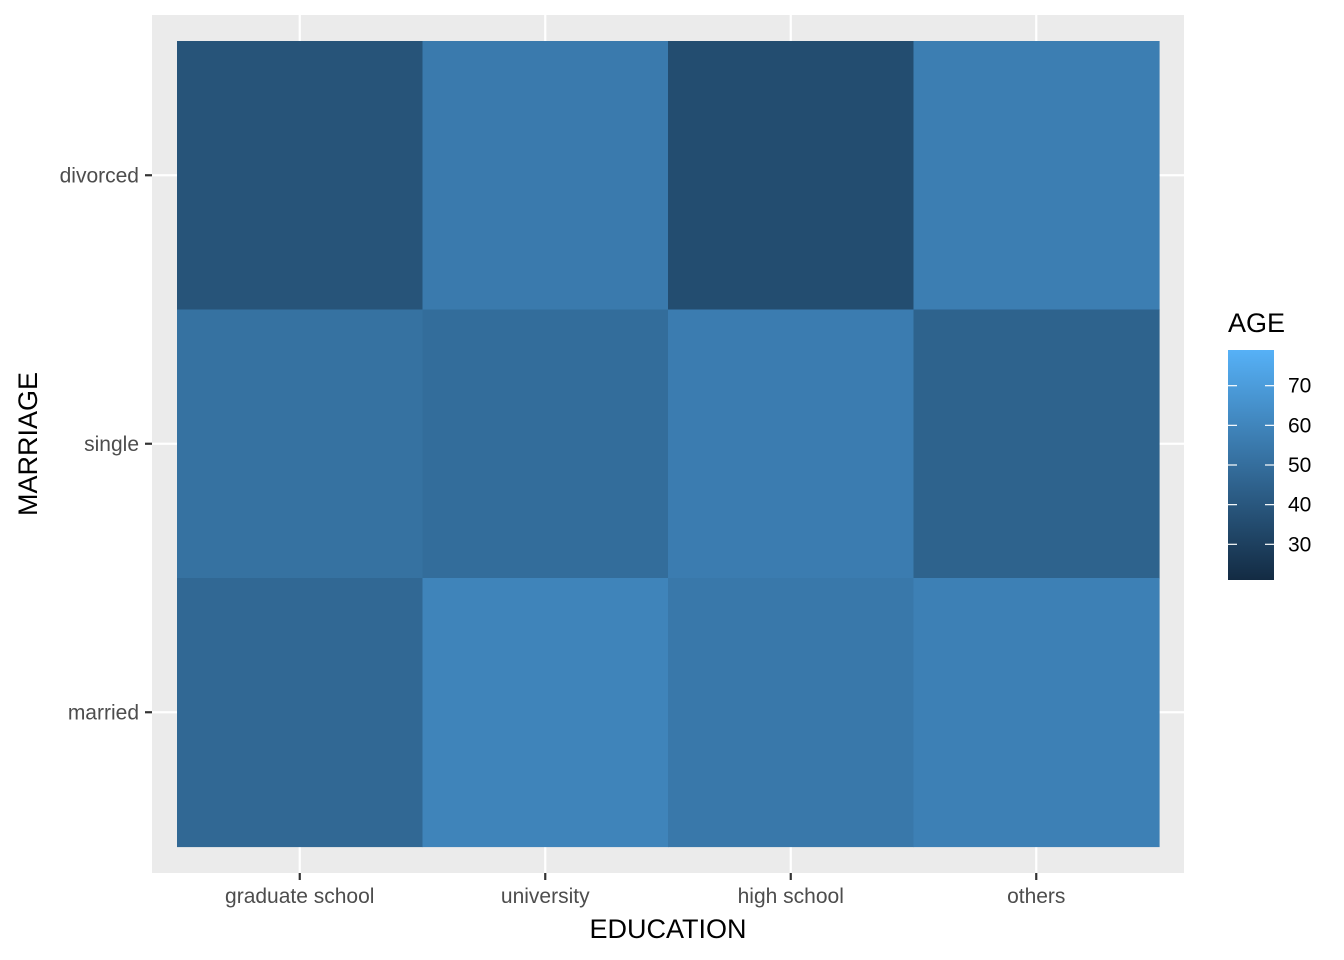 This screenshot has height=960, width=1344. What do you see at coordinates (1299, 465) in the screenshot?
I see `legend-tick-label: 50` at bounding box center [1299, 465].